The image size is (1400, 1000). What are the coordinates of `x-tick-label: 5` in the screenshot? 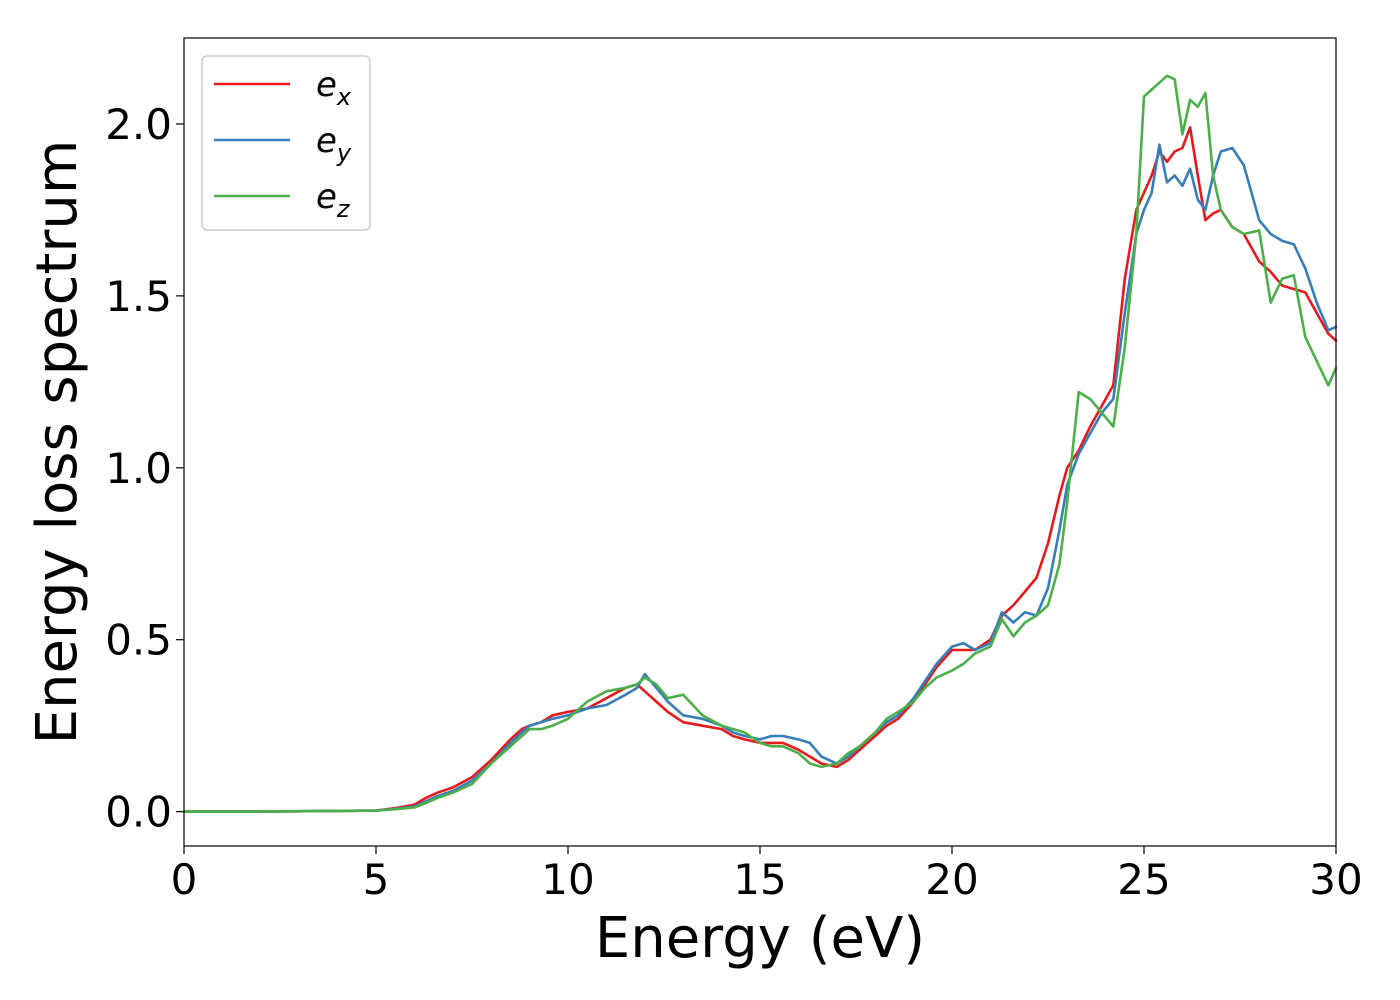 It's located at (376, 879).